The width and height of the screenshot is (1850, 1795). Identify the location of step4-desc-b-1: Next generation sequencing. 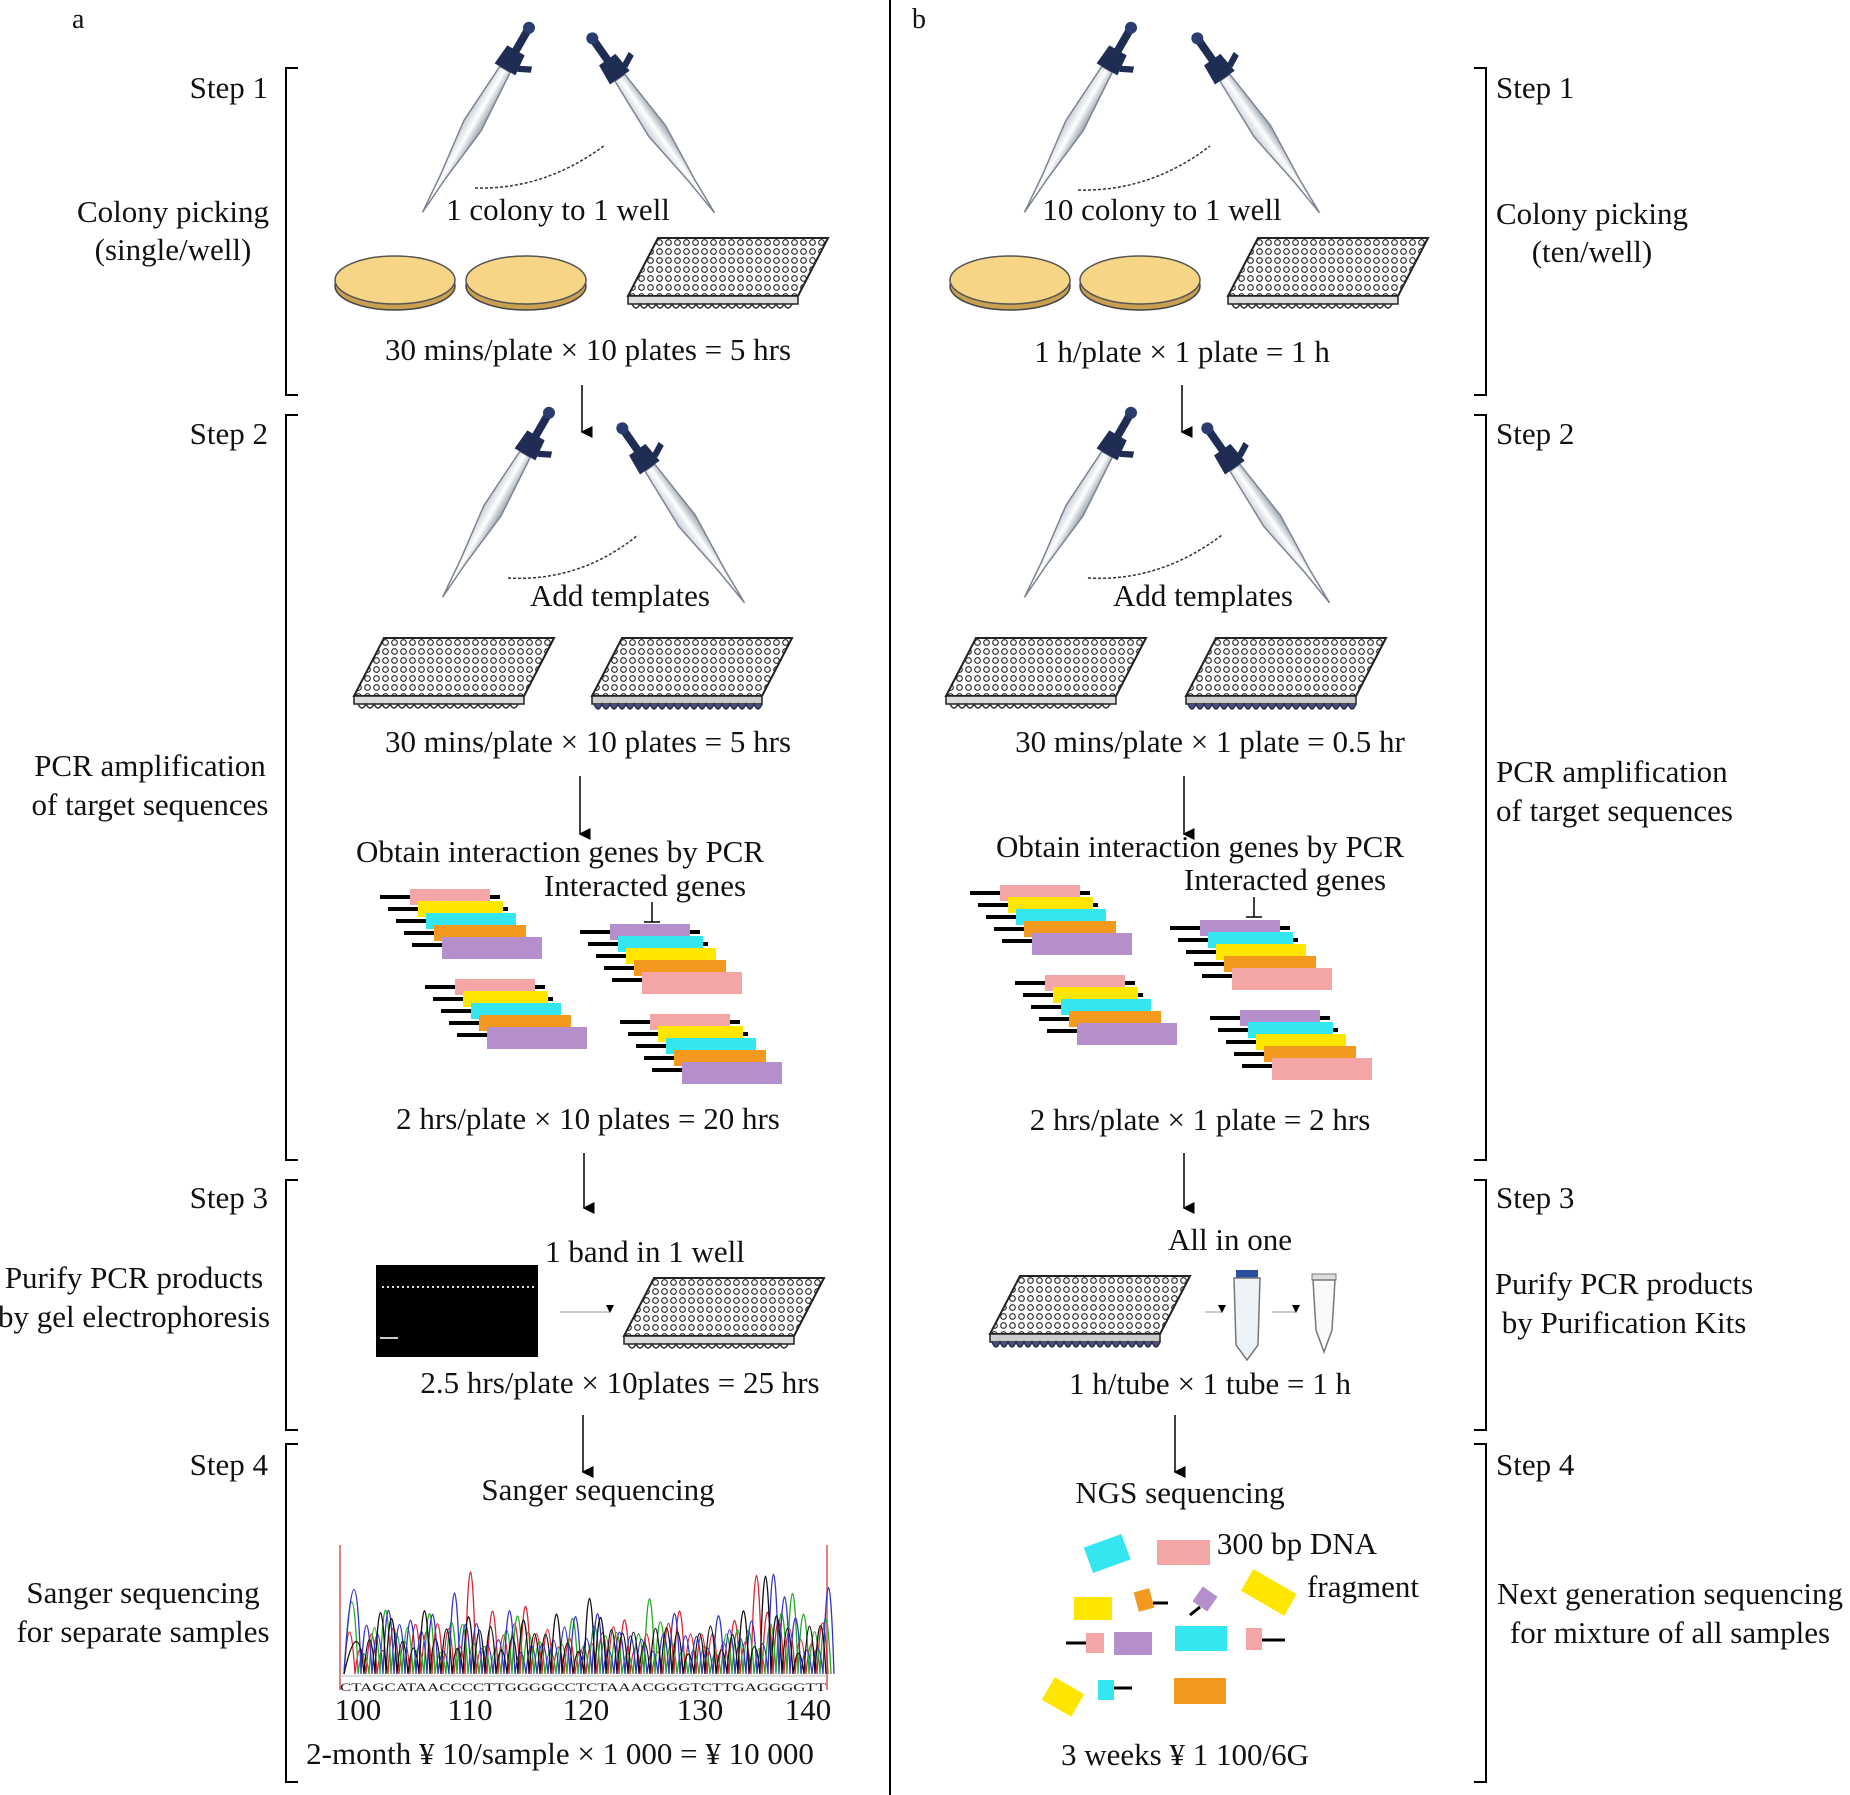
(1670, 1593).